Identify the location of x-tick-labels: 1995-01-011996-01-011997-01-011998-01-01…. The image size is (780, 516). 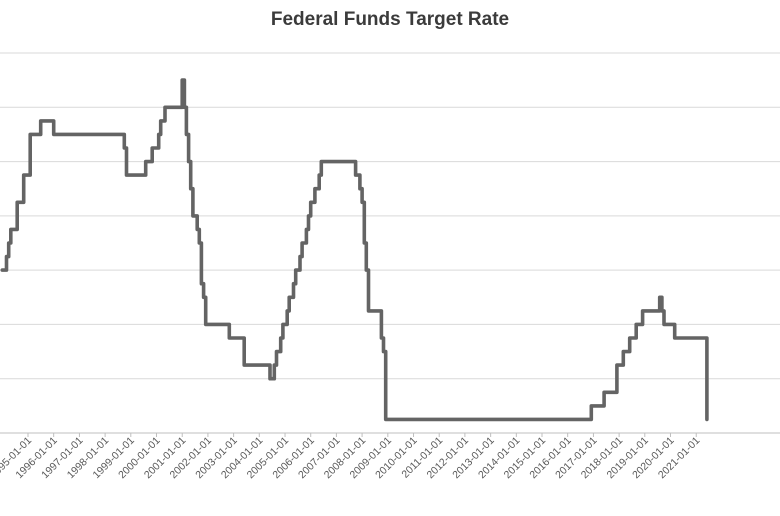
(351, 458).